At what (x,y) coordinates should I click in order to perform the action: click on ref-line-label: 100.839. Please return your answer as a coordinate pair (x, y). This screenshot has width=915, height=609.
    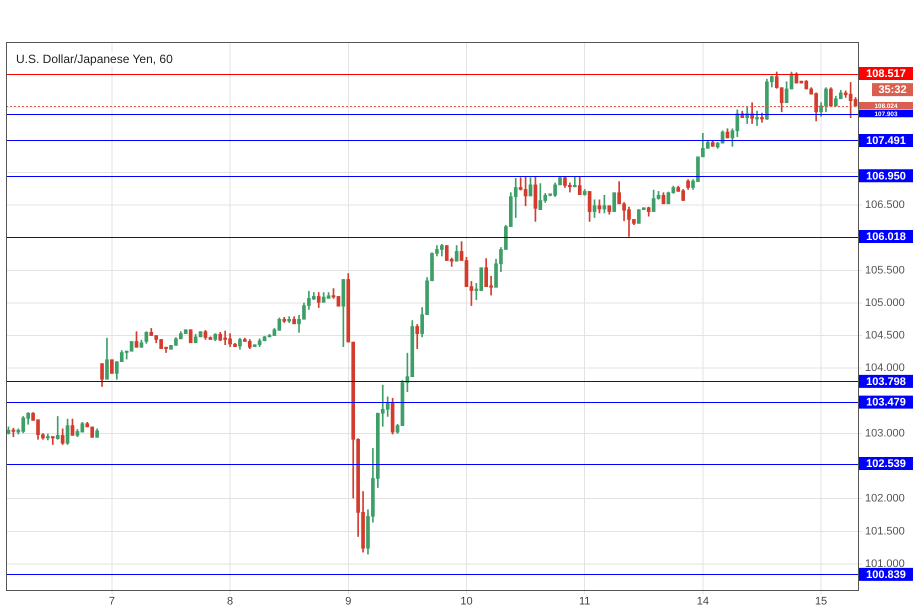
    Looking at the image, I should click on (886, 574).